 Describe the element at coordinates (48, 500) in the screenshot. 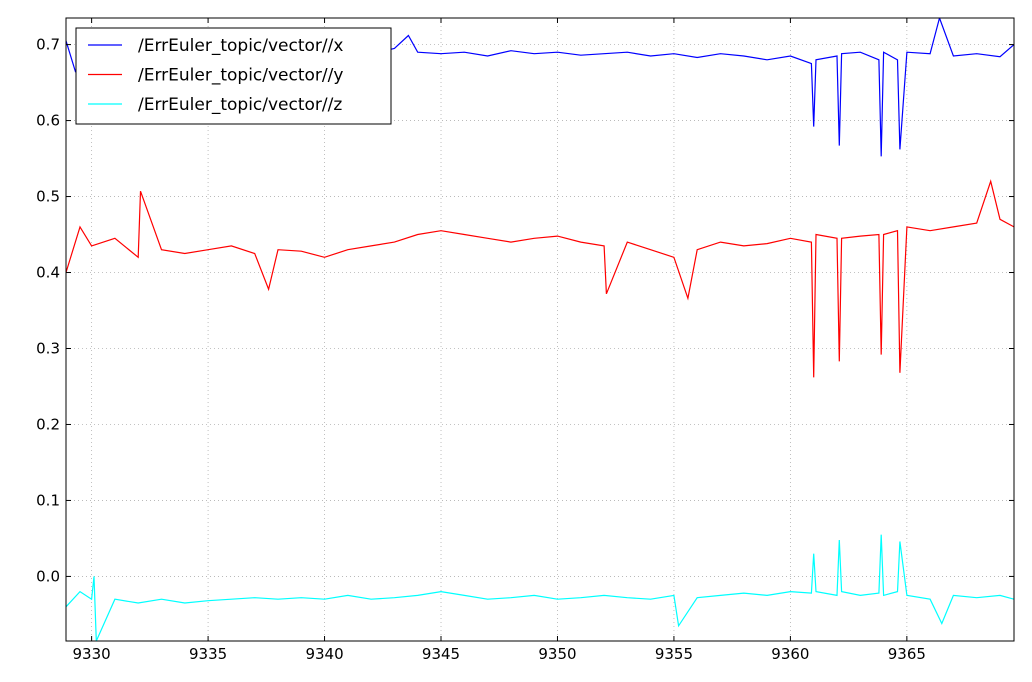

I see `y-tick-label: 0.1` at that location.